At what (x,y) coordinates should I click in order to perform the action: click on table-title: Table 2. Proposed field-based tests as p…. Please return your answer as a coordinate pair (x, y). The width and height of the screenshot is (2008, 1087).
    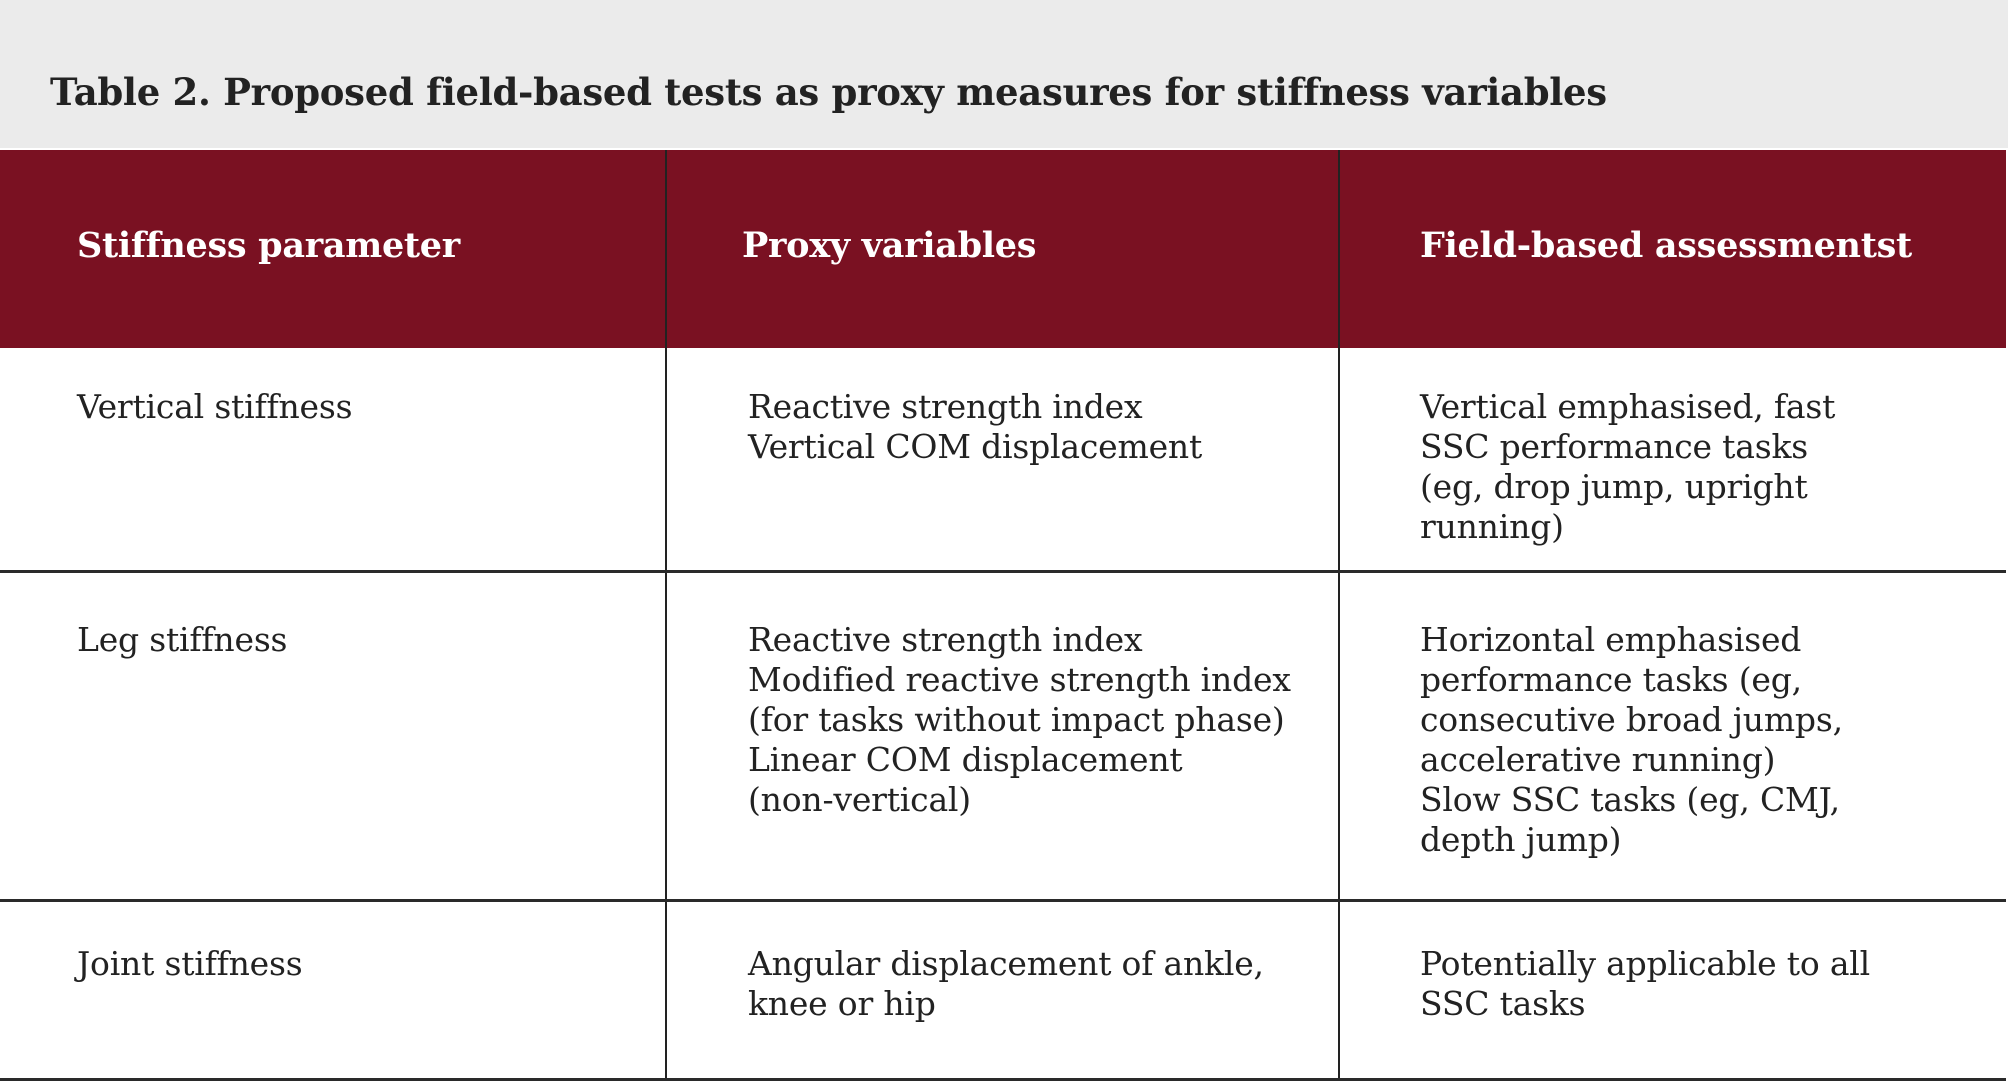
    Looking at the image, I should click on (828, 92).